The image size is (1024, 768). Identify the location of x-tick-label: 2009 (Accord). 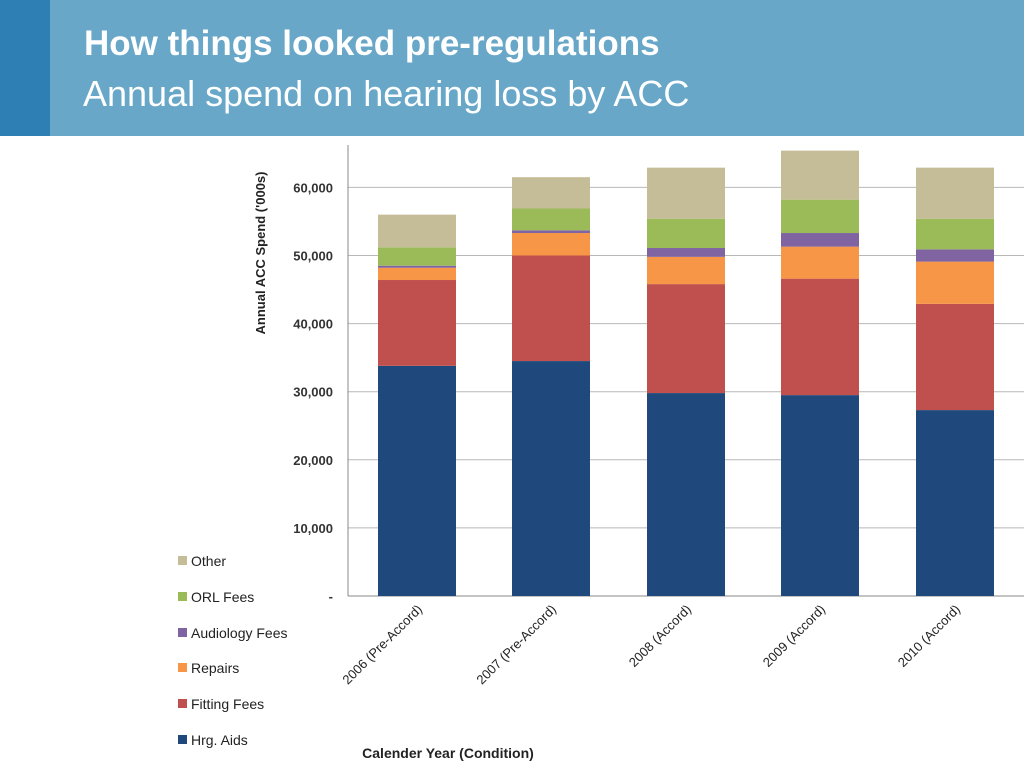
(794, 636).